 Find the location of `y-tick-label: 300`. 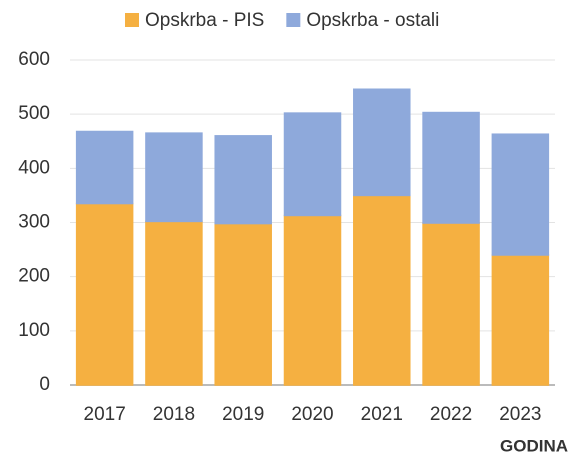

y-tick-label: 300 is located at coordinates (34, 222).